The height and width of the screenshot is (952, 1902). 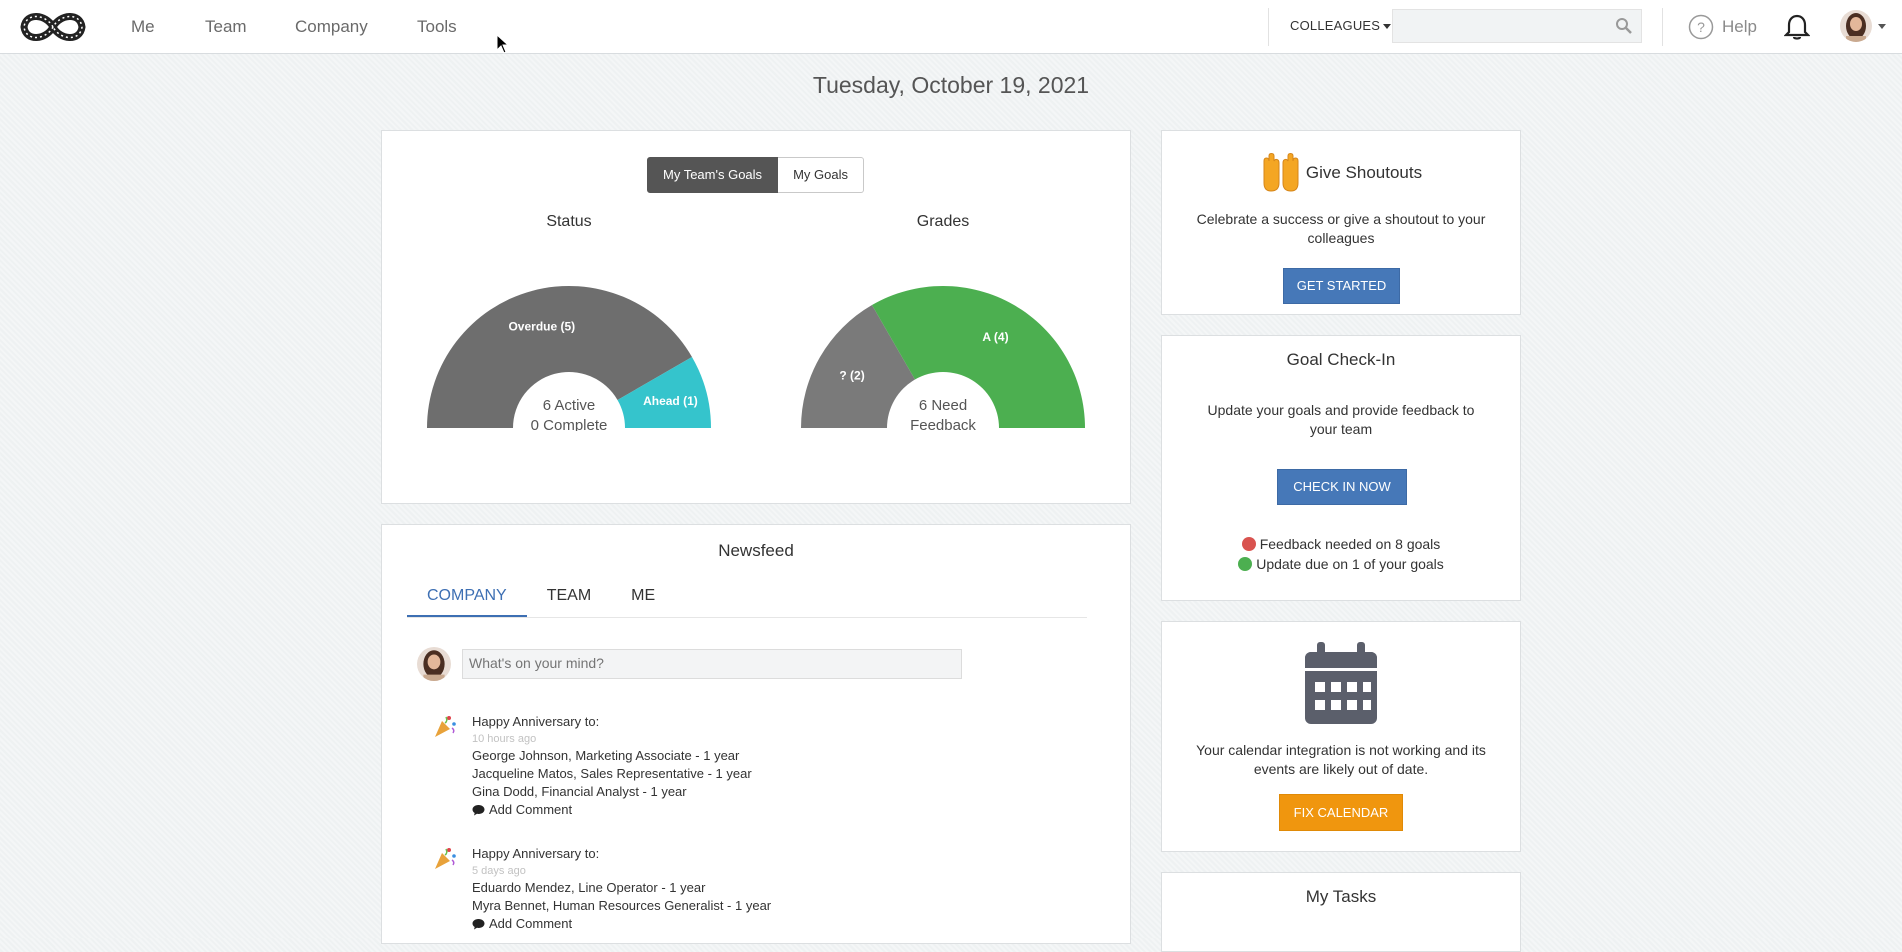 I want to click on question-circle-icon: ?, so click(x=1701, y=27).